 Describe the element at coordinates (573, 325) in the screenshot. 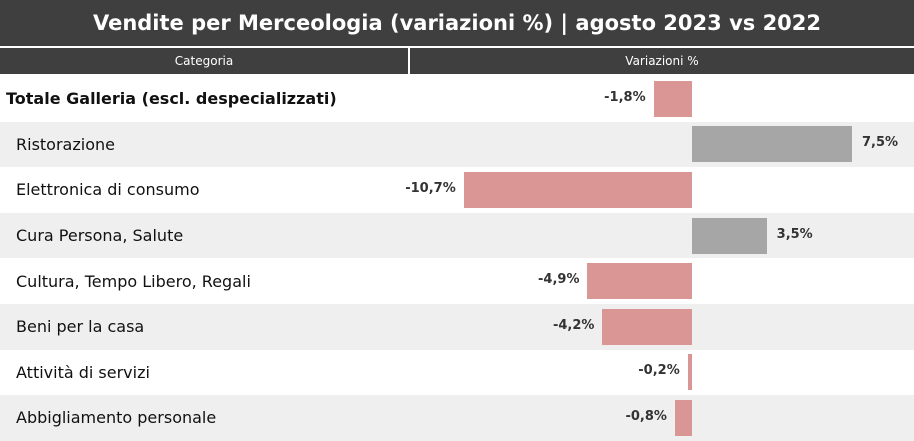

I see `bar-value-label: -4,2%` at that location.